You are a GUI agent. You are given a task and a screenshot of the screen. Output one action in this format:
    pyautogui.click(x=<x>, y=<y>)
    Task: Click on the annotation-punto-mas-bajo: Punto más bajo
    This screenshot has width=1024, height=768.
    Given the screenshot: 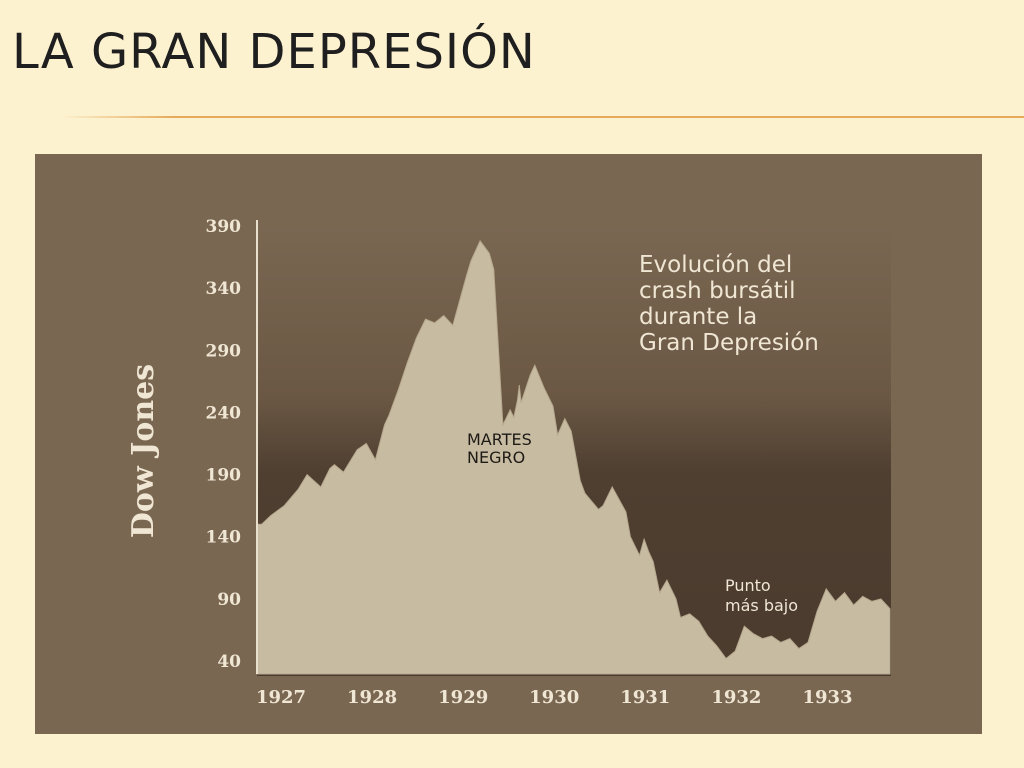 What is the action you would take?
    pyautogui.click(x=761, y=595)
    